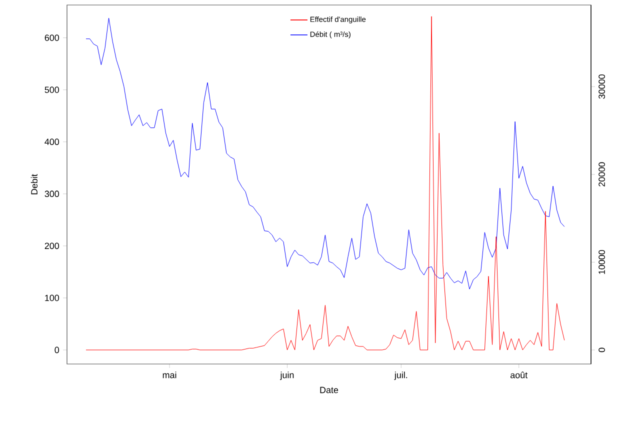  I want to click on y-tick-label: 100, so click(52, 298).